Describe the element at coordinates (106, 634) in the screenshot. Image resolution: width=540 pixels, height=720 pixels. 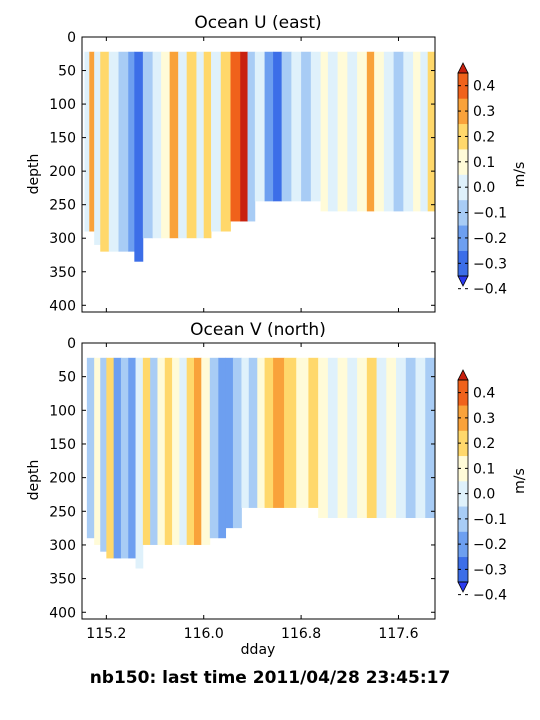
I see `x-tick-label: 115.2` at that location.